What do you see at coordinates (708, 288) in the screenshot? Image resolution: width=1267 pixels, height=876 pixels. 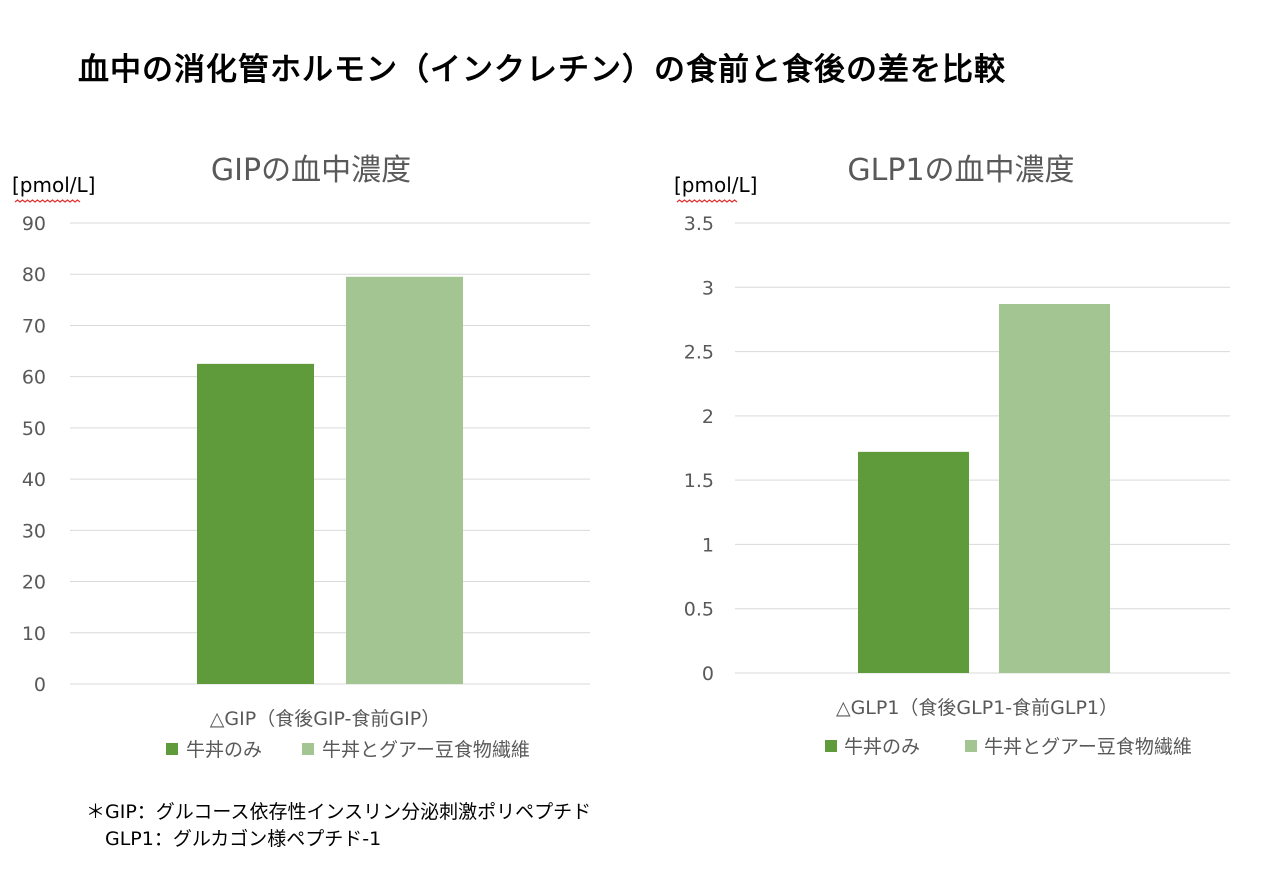 I see `glp1-y-tick-label: 3` at bounding box center [708, 288].